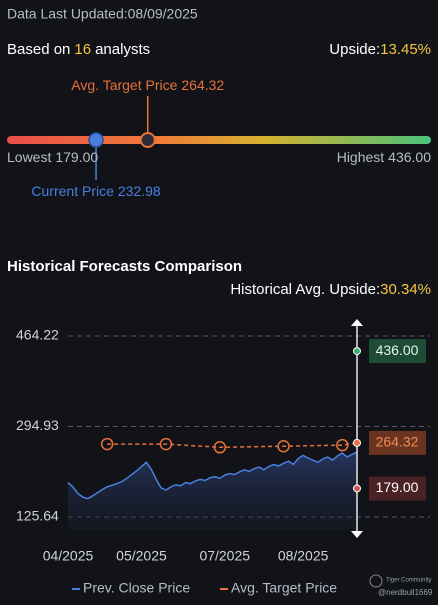 The height and width of the screenshot is (605, 438). I want to click on text: Current Price, so click(72, 191).